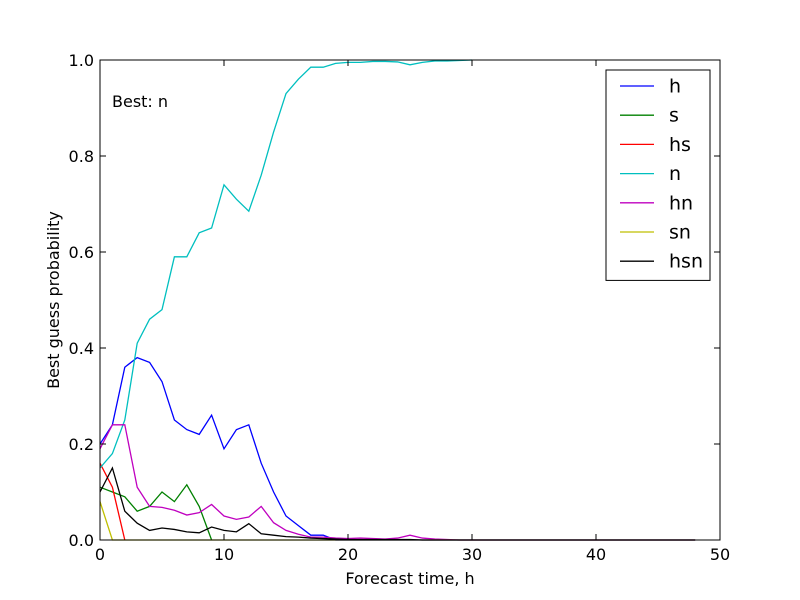  What do you see at coordinates (675, 87) in the screenshot?
I see `legend-label-h: h` at bounding box center [675, 87].